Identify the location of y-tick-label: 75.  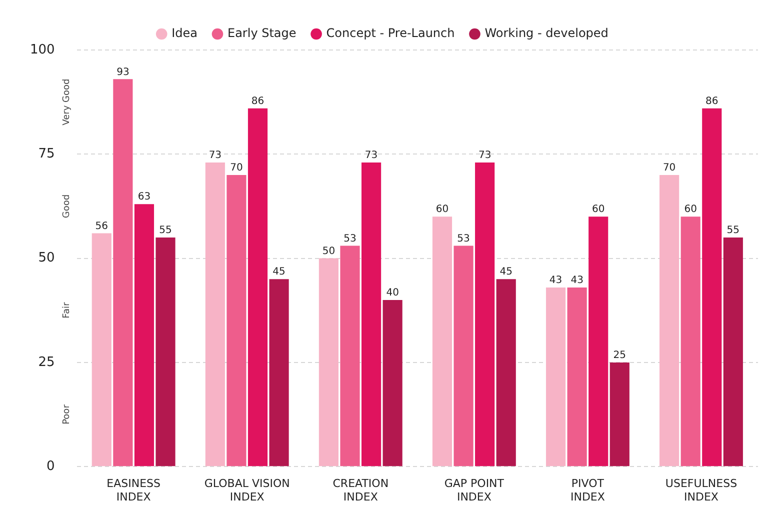
(46, 154).